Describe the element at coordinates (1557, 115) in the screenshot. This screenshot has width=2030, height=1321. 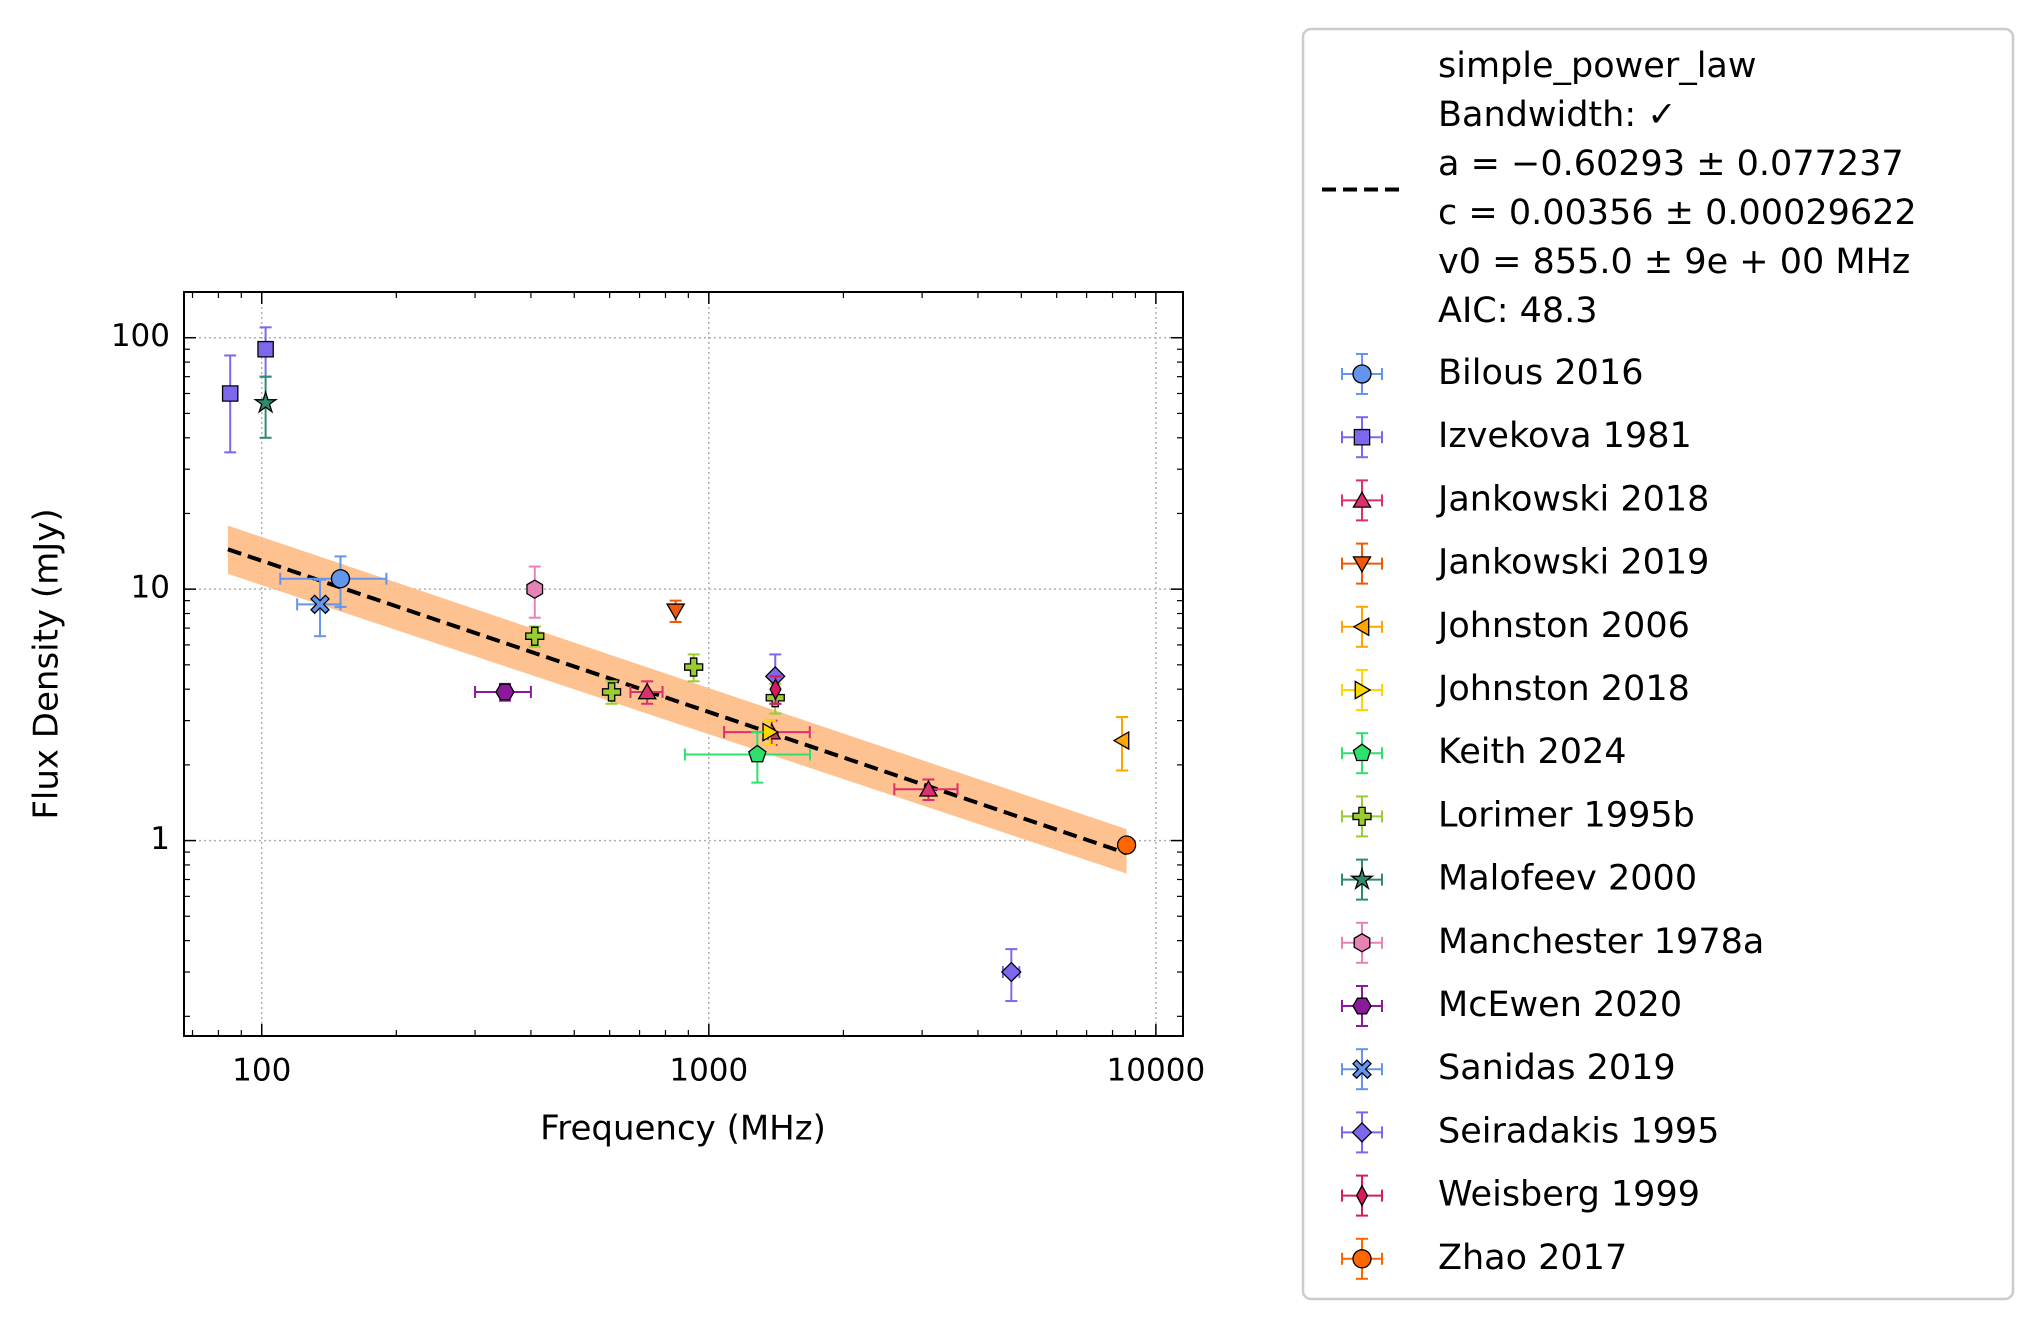
I see `legend-label: Bandwidth: ✓` at that location.